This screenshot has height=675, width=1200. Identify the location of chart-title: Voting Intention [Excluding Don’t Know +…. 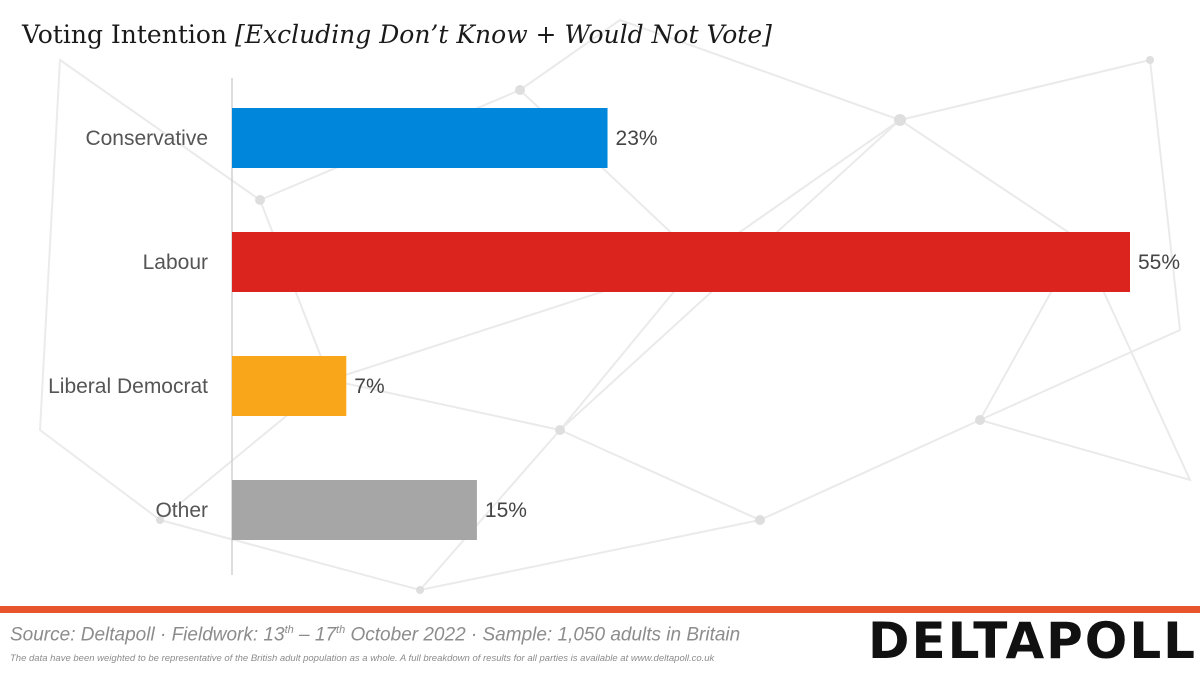
(397, 34).